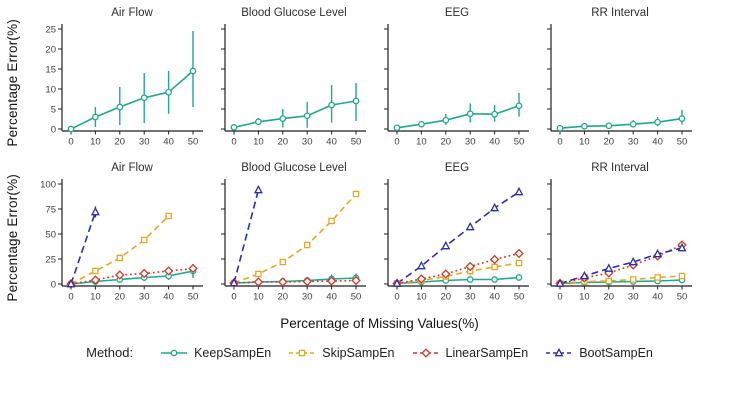 Image resolution: width=731 pixels, height=411 pixels. I want to click on legend-label: SkipSampEn, so click(358, 352).